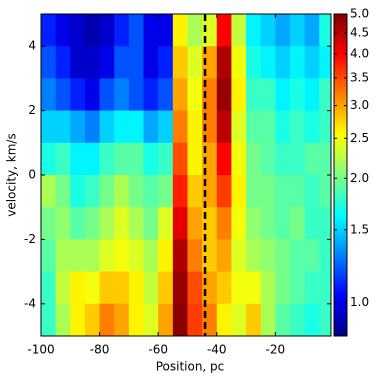  What do you see at coordinates (359, 229) in the screenshot?
I see `colorbar-tick-label: 1.5` at bounding box center [359, 229].